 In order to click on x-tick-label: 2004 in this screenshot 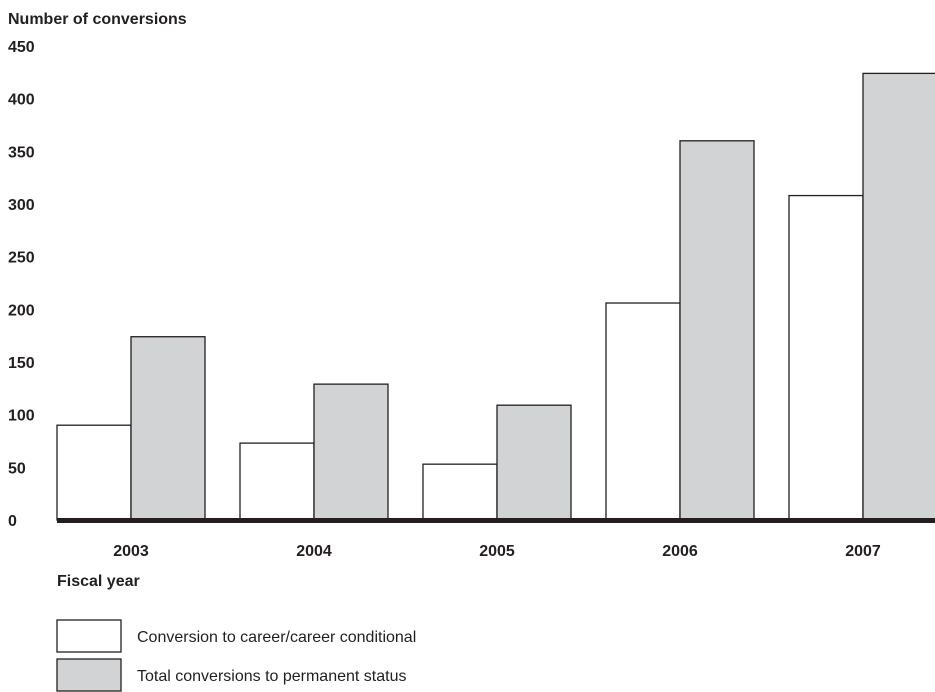, I will do `click(314, 551)`.